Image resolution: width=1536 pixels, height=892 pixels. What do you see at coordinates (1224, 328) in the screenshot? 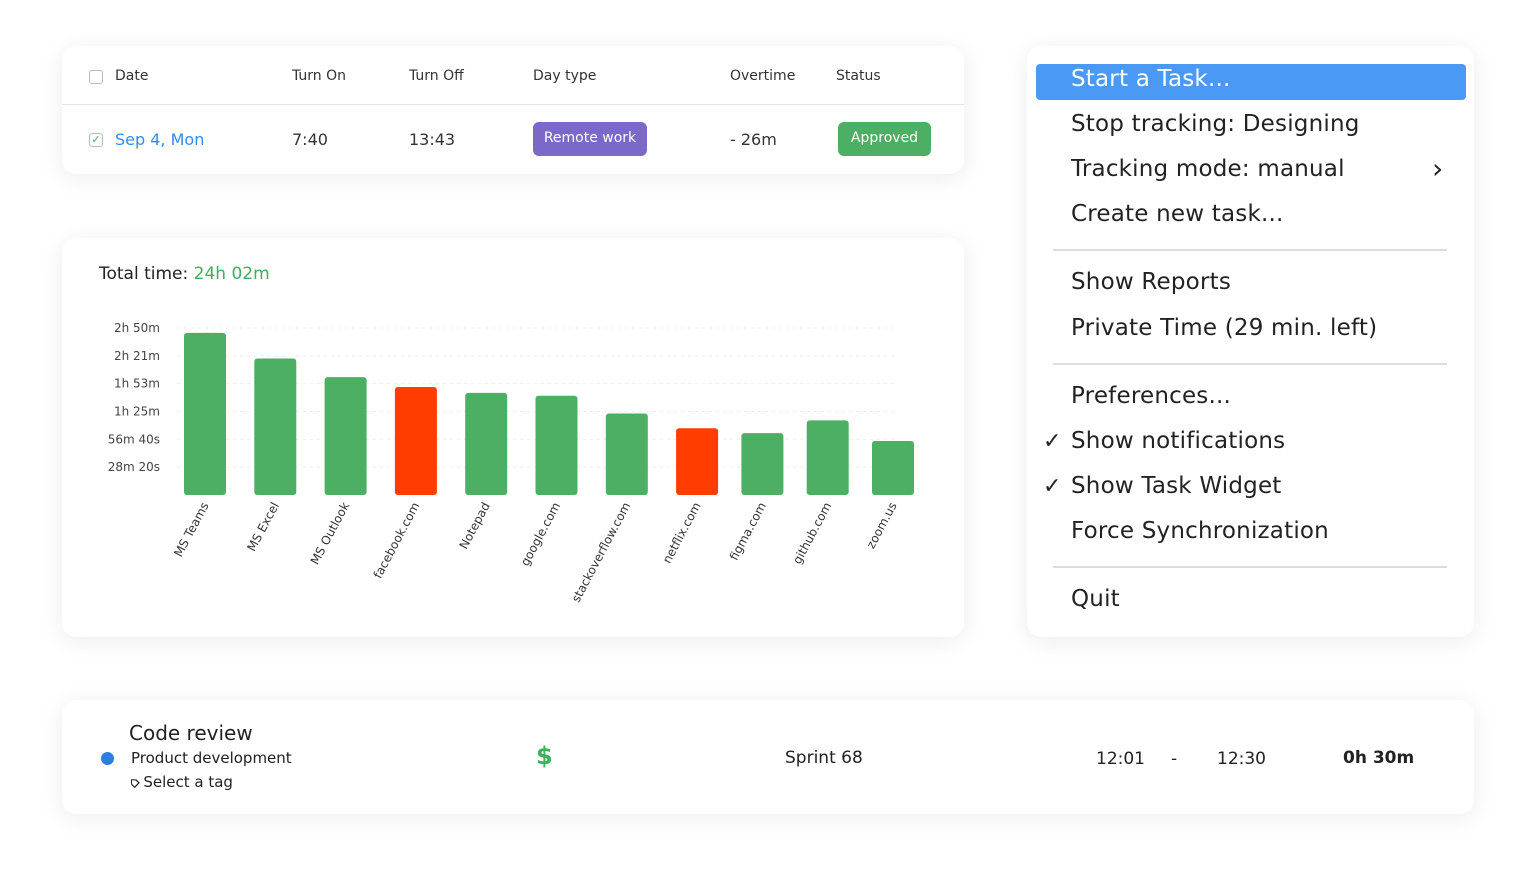
I see `menu-item: Private Time (29 min. left)` at bounding box center [1224, 328].